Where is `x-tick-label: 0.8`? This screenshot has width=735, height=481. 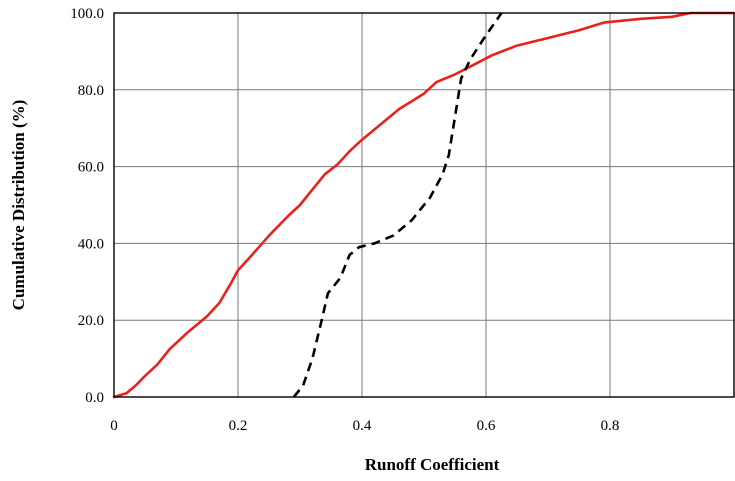
x-tick-label: 0.8 is located at coordinates (610, 426).